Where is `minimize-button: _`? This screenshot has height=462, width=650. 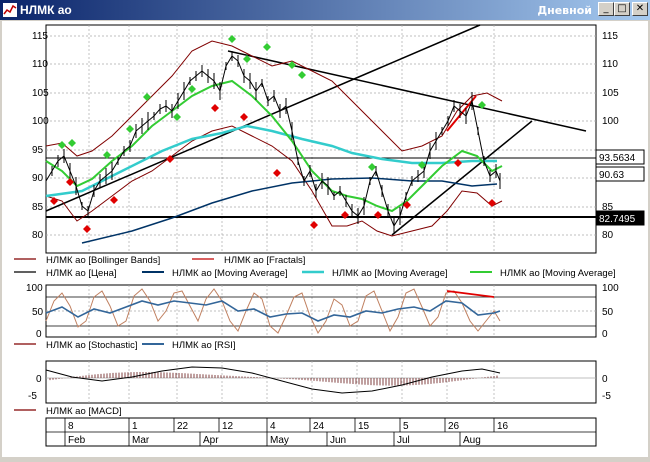 minimize-button: _ is located at coordinates (606, 9).